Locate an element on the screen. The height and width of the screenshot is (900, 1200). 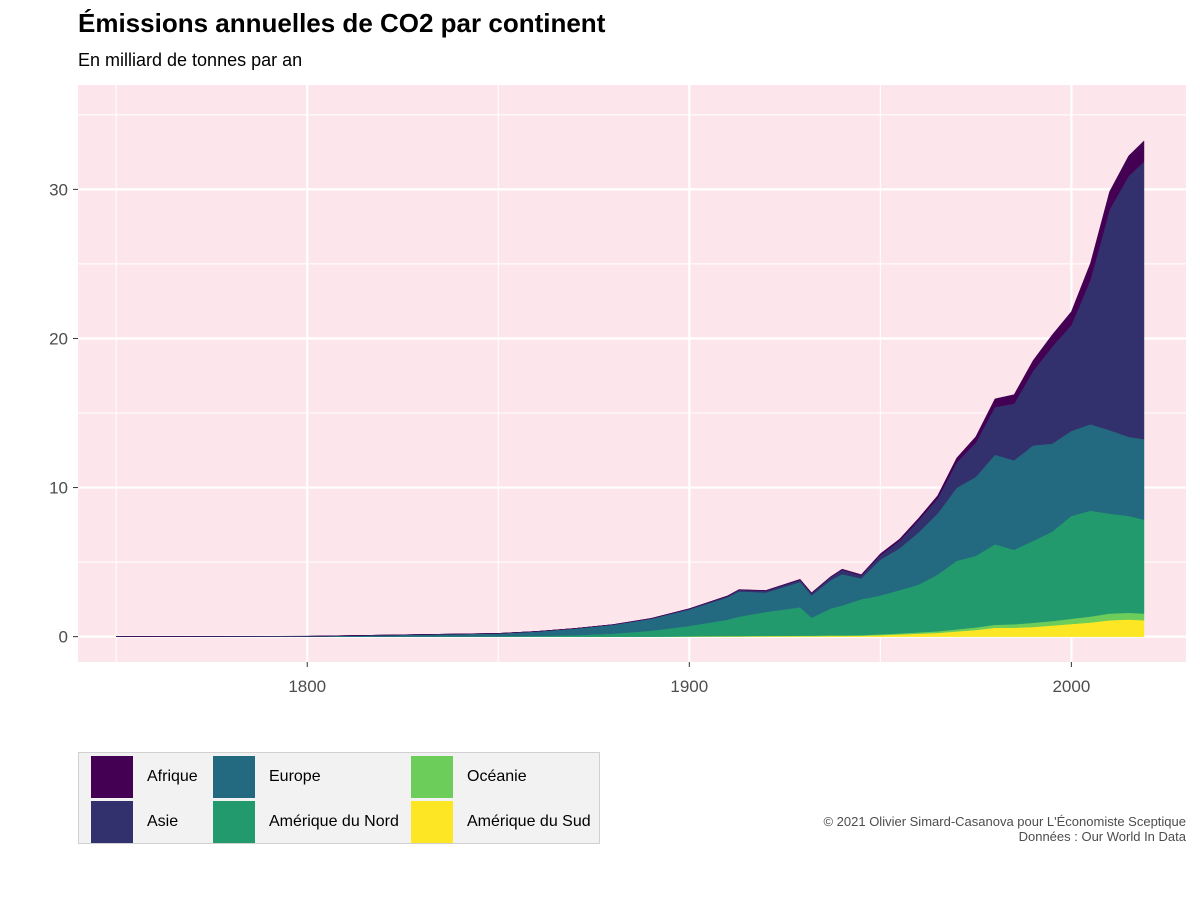
x-axis: 1800 1900 2000 is located at coordinates (689, 679).